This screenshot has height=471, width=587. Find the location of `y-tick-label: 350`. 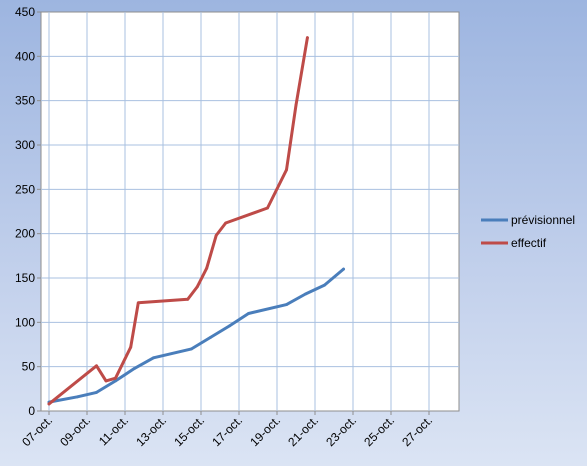

y-tick-label: 350 is located at coordinates (25, 101).